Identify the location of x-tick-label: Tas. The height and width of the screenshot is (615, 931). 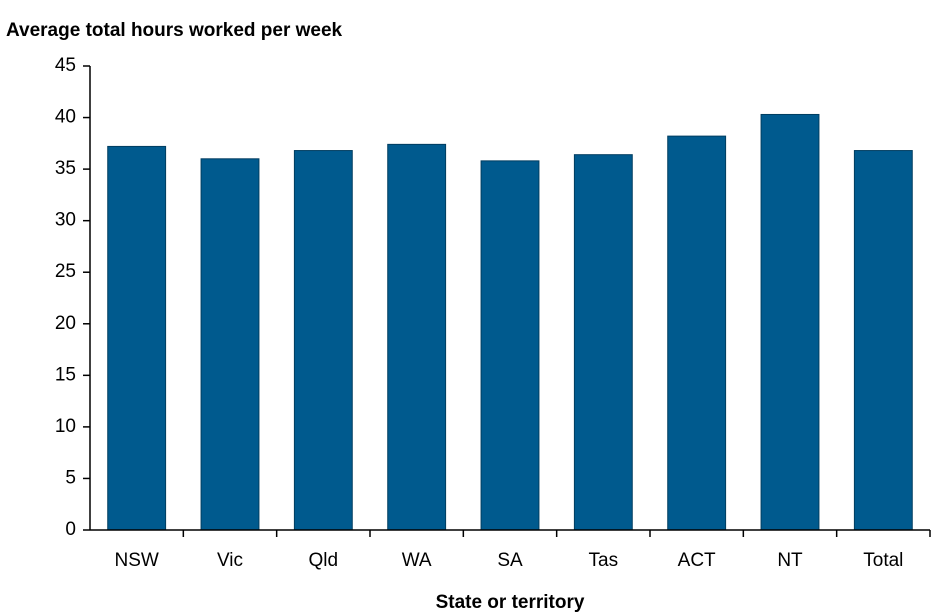
(604, 560).